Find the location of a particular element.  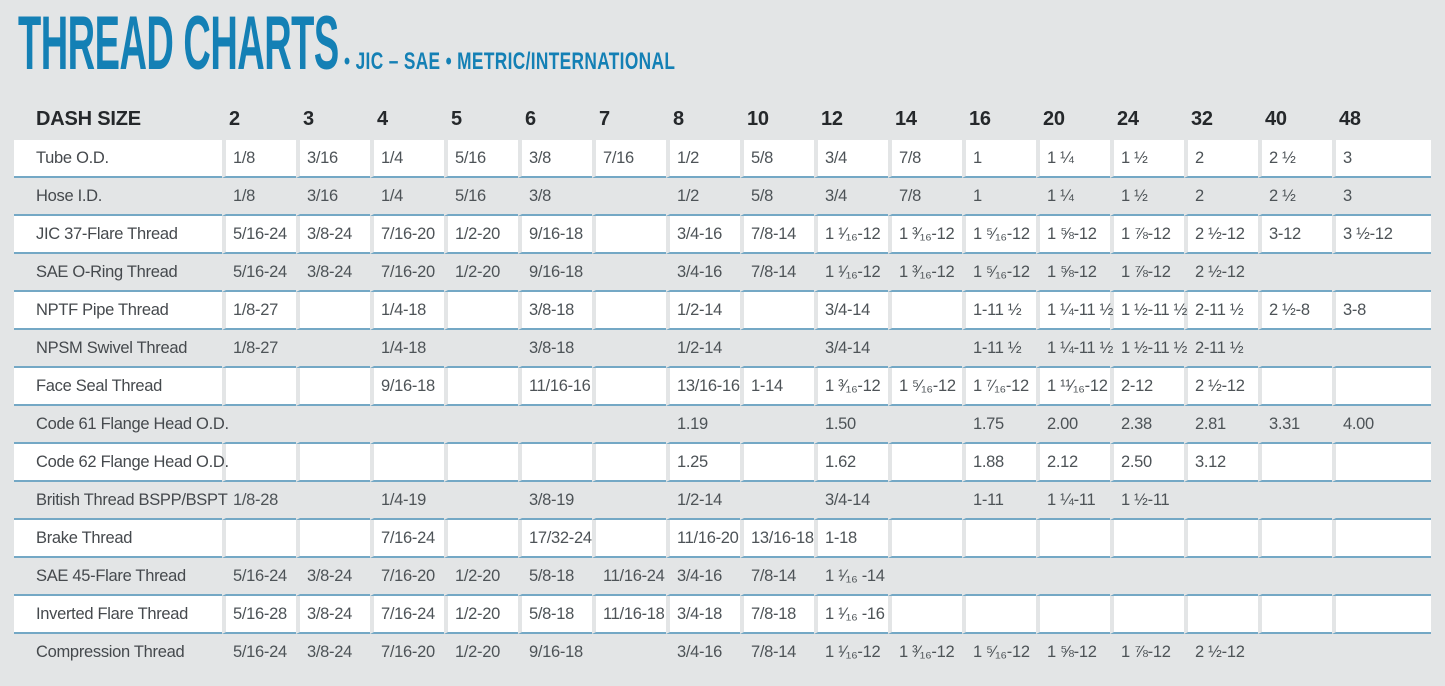

dash-size-col-header: 48 is located at coordinates (1350, 118).